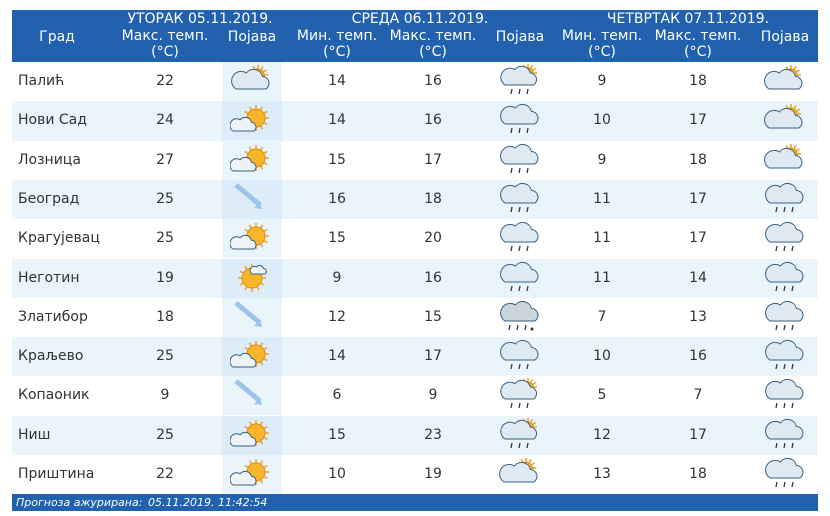  I want to click on temperature: 22, so click(165, 81).